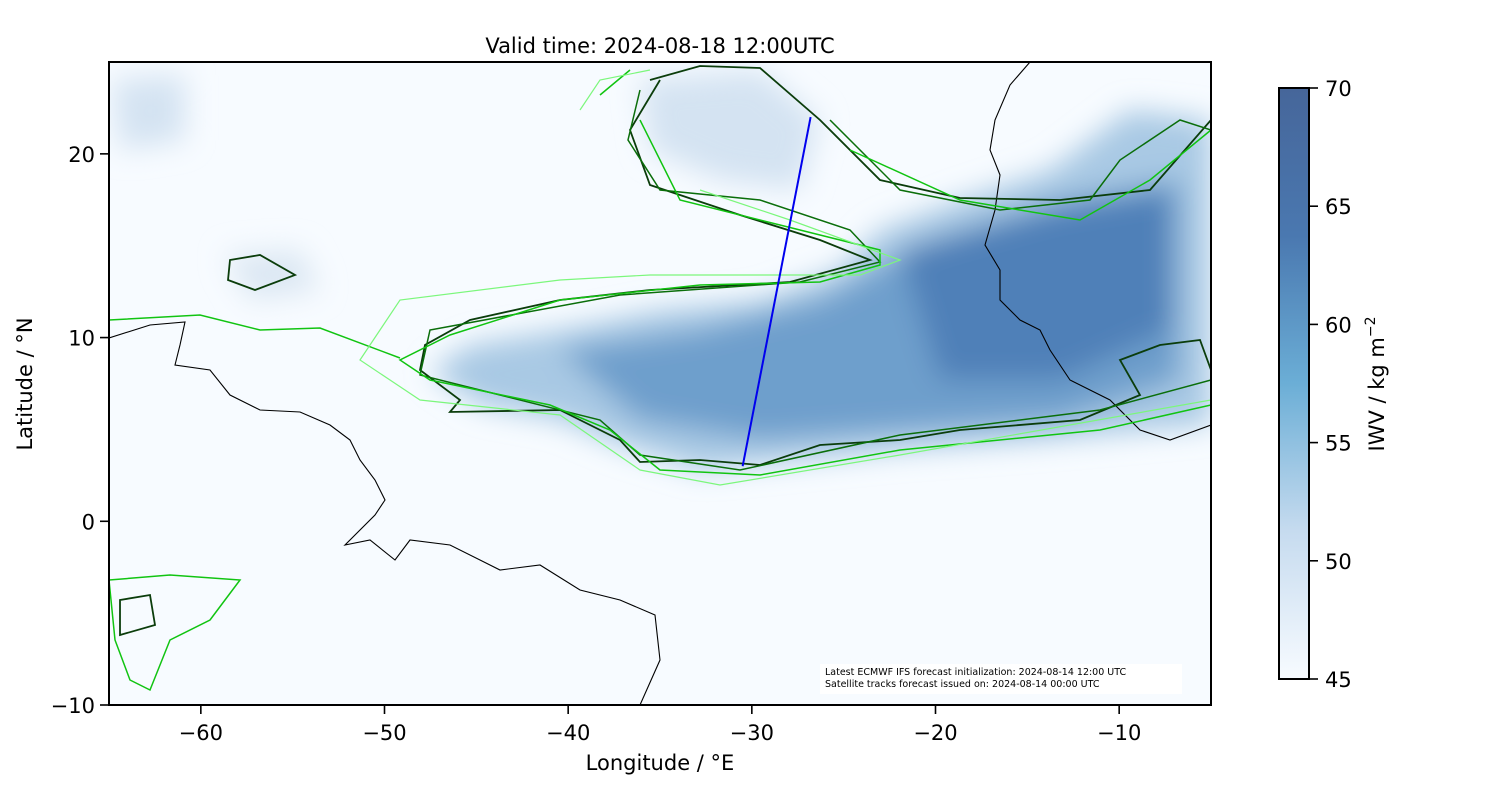 Image resolution: width=1500 pixels, height=800 pixels. I want to click on satellite-track, so click(776, 291).